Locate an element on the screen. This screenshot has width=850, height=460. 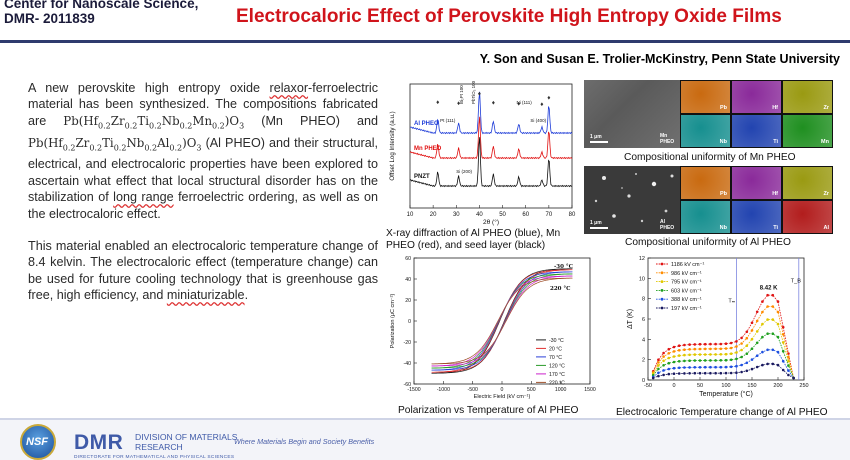
p1-mn-label: (Mn PHEO) and is located at coordinates (320, 120).